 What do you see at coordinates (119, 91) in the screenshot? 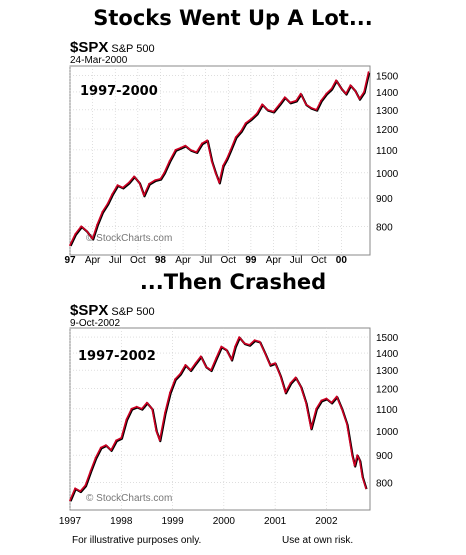
I see `chart-1-period-label: 1997-2000` at bounding box center [119, 91].